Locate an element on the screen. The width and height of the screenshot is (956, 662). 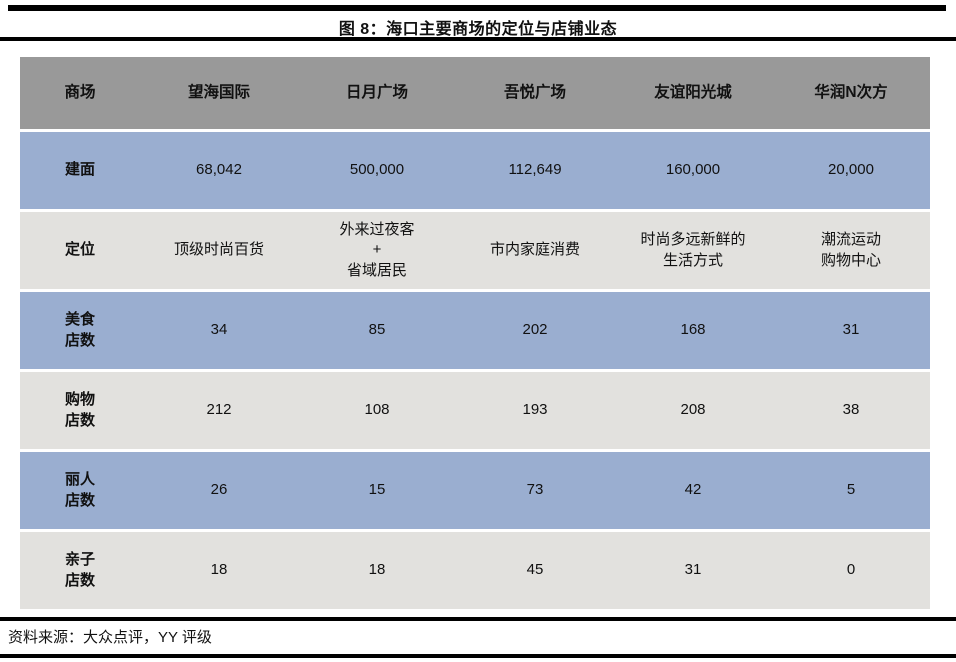
value-cell: 202 is located at coordinates (535, 330).